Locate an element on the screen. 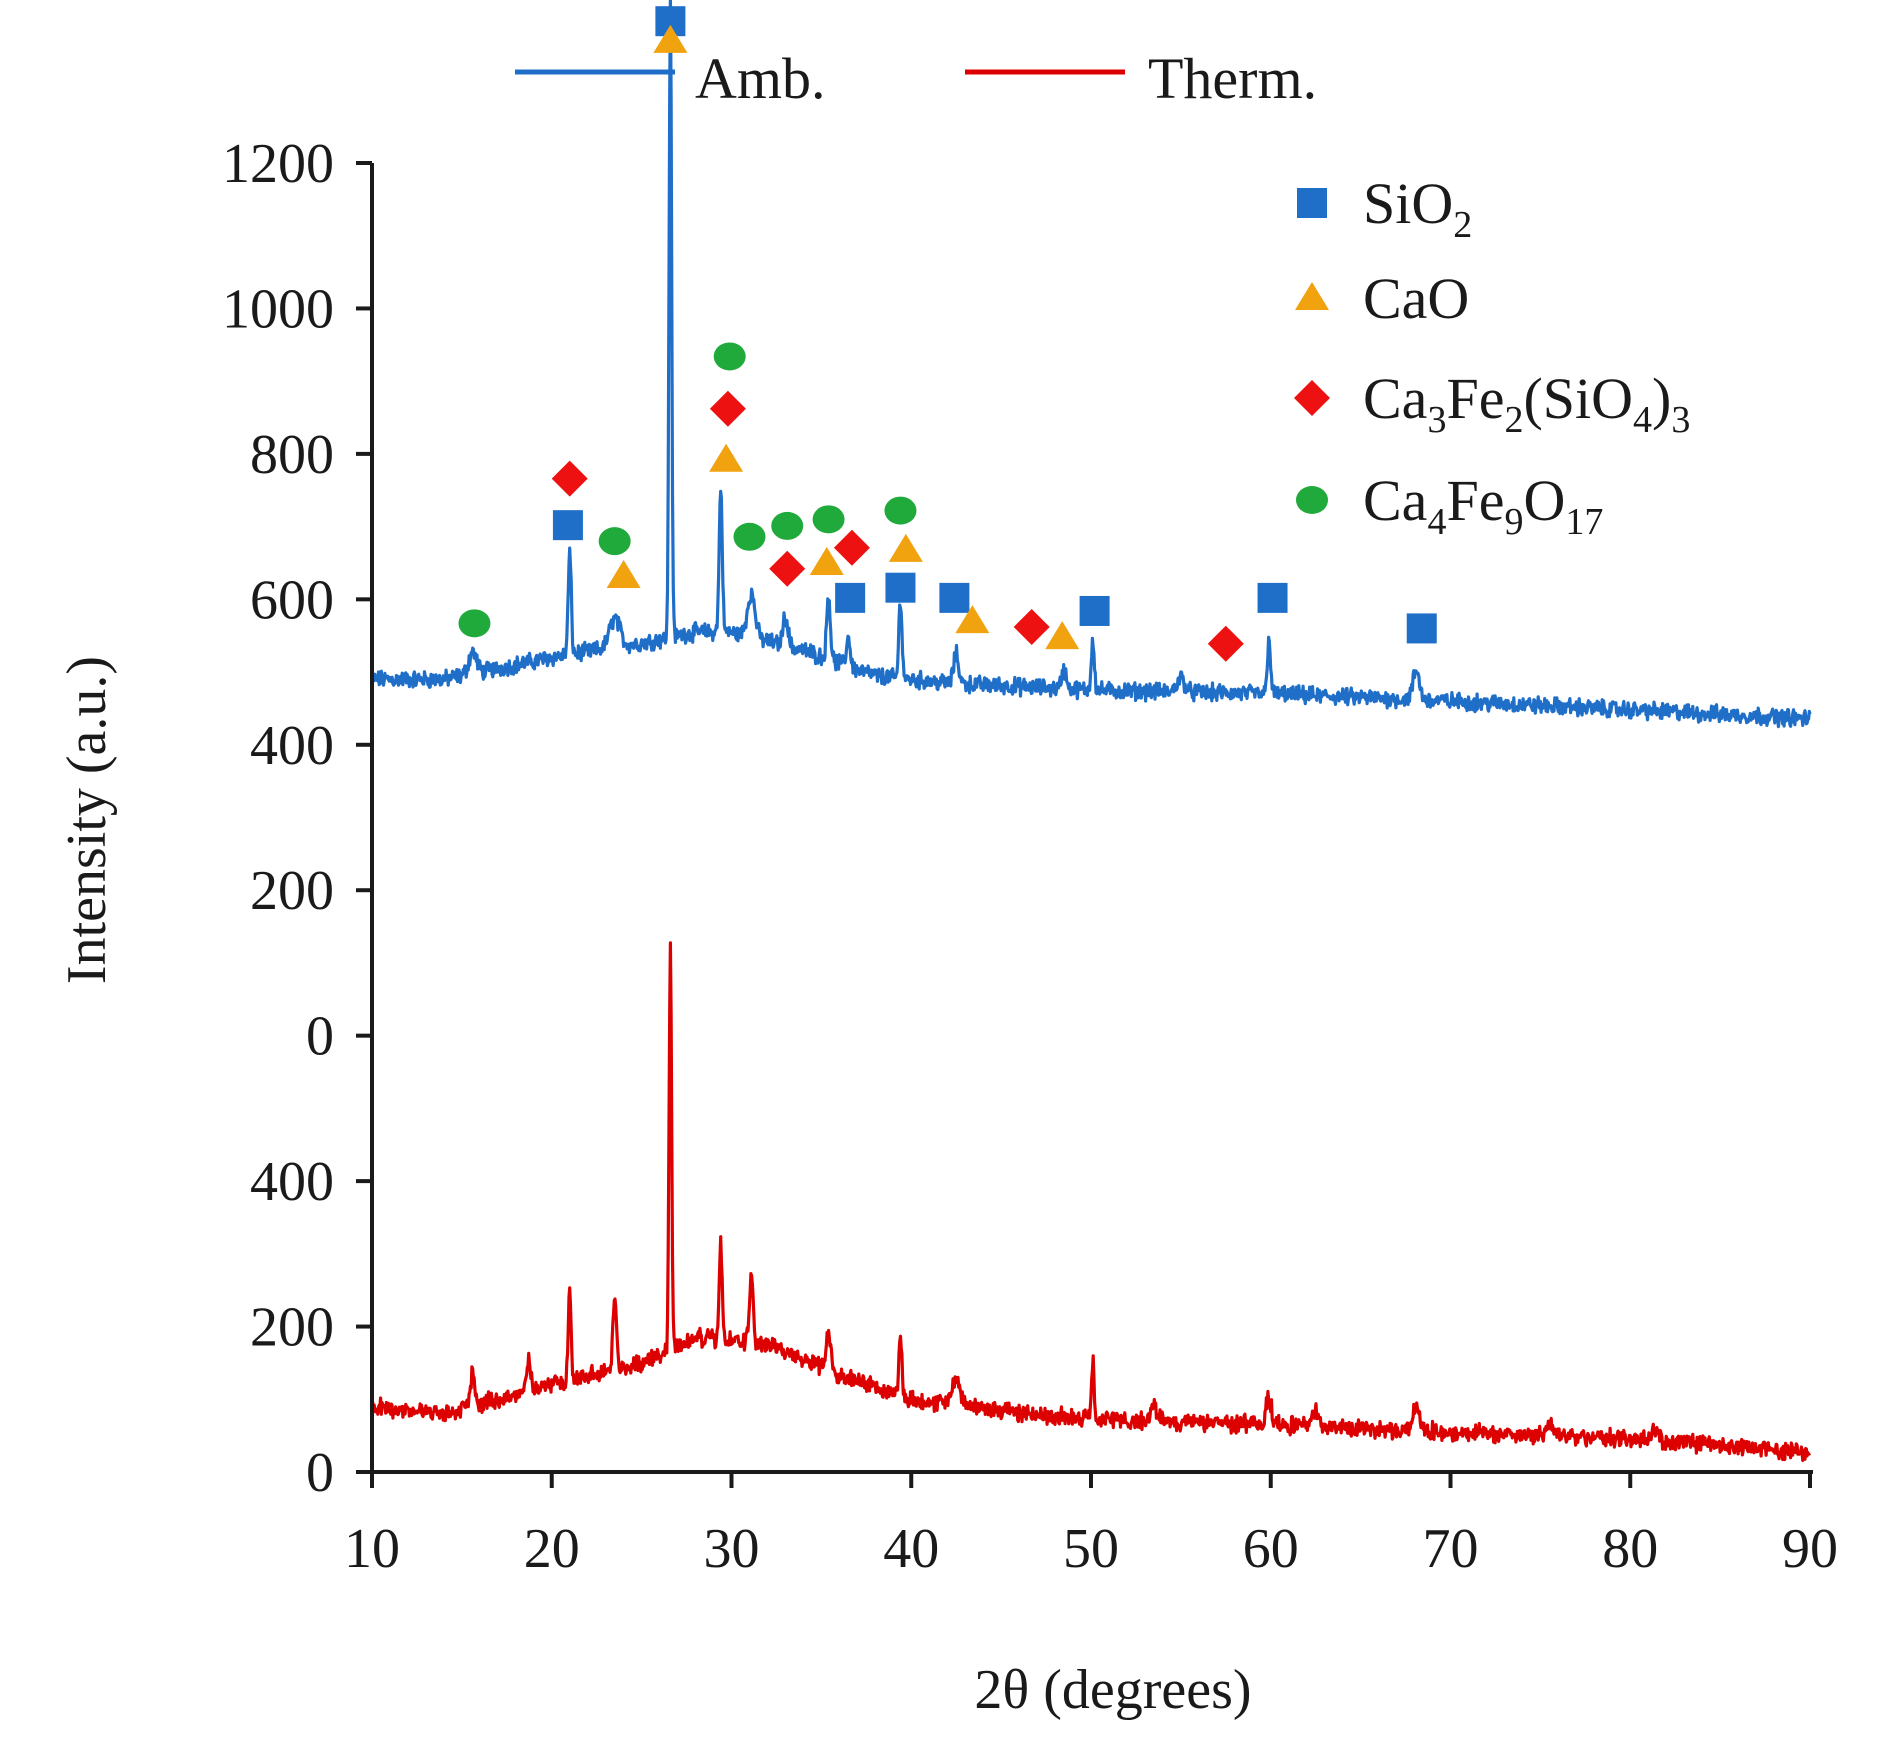  legend-phase-part: ) is located at coordinates (1661, 398).